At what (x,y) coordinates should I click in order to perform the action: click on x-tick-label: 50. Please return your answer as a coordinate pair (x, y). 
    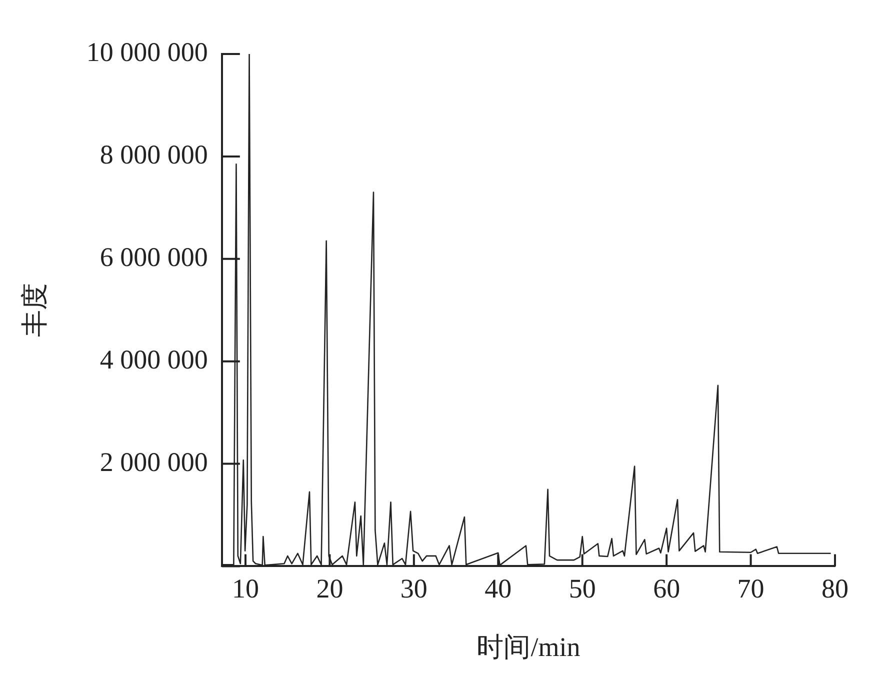
    Looking at the image, I should click on (582, 588).